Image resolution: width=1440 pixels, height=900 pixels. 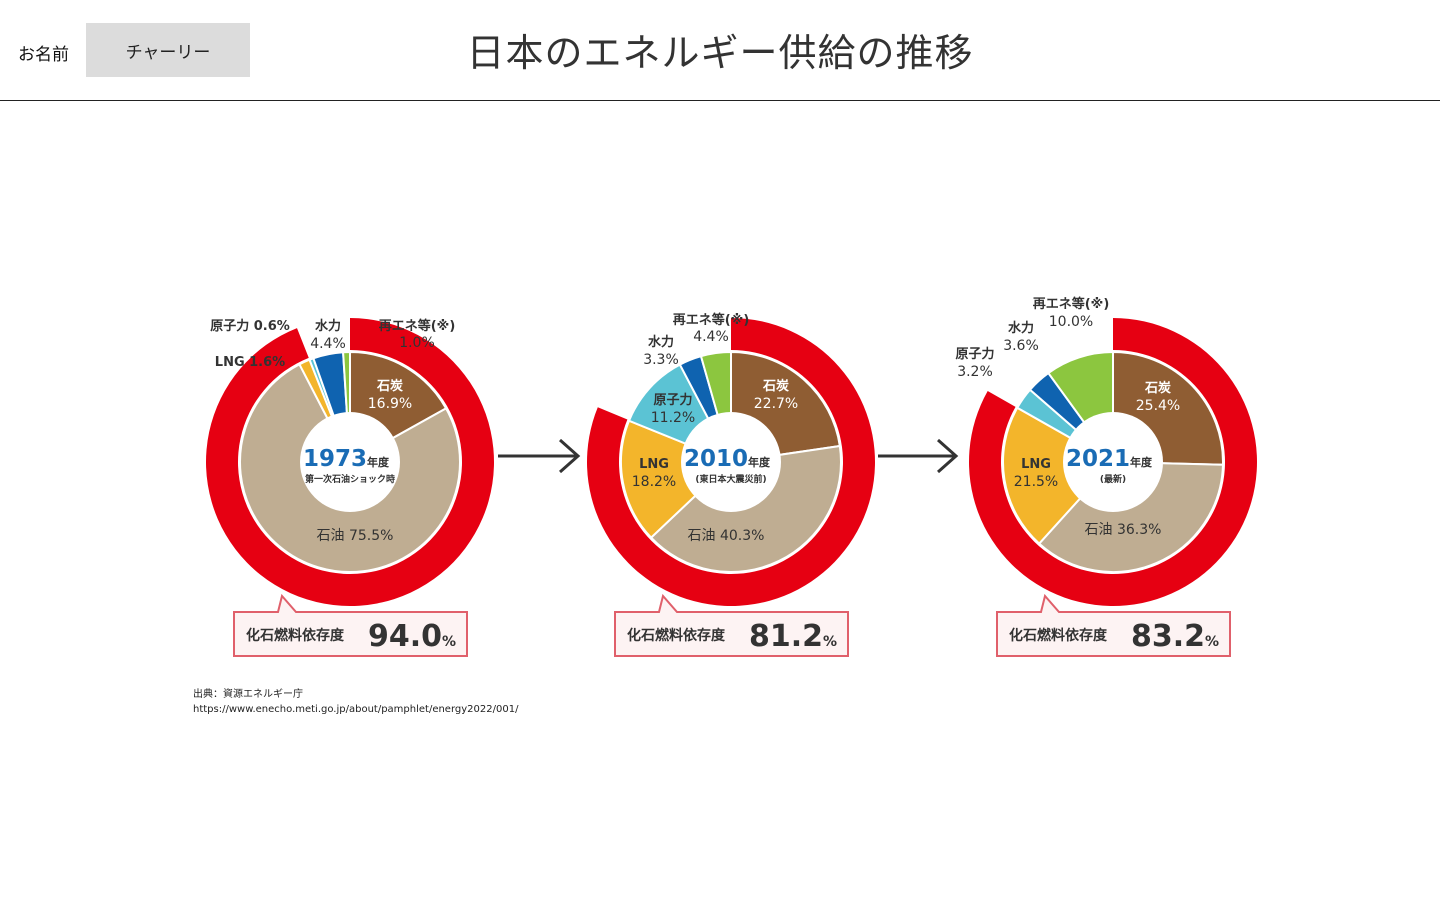 I want to click on label-hydro-2021: 水力, so click(x=1021, y=328).